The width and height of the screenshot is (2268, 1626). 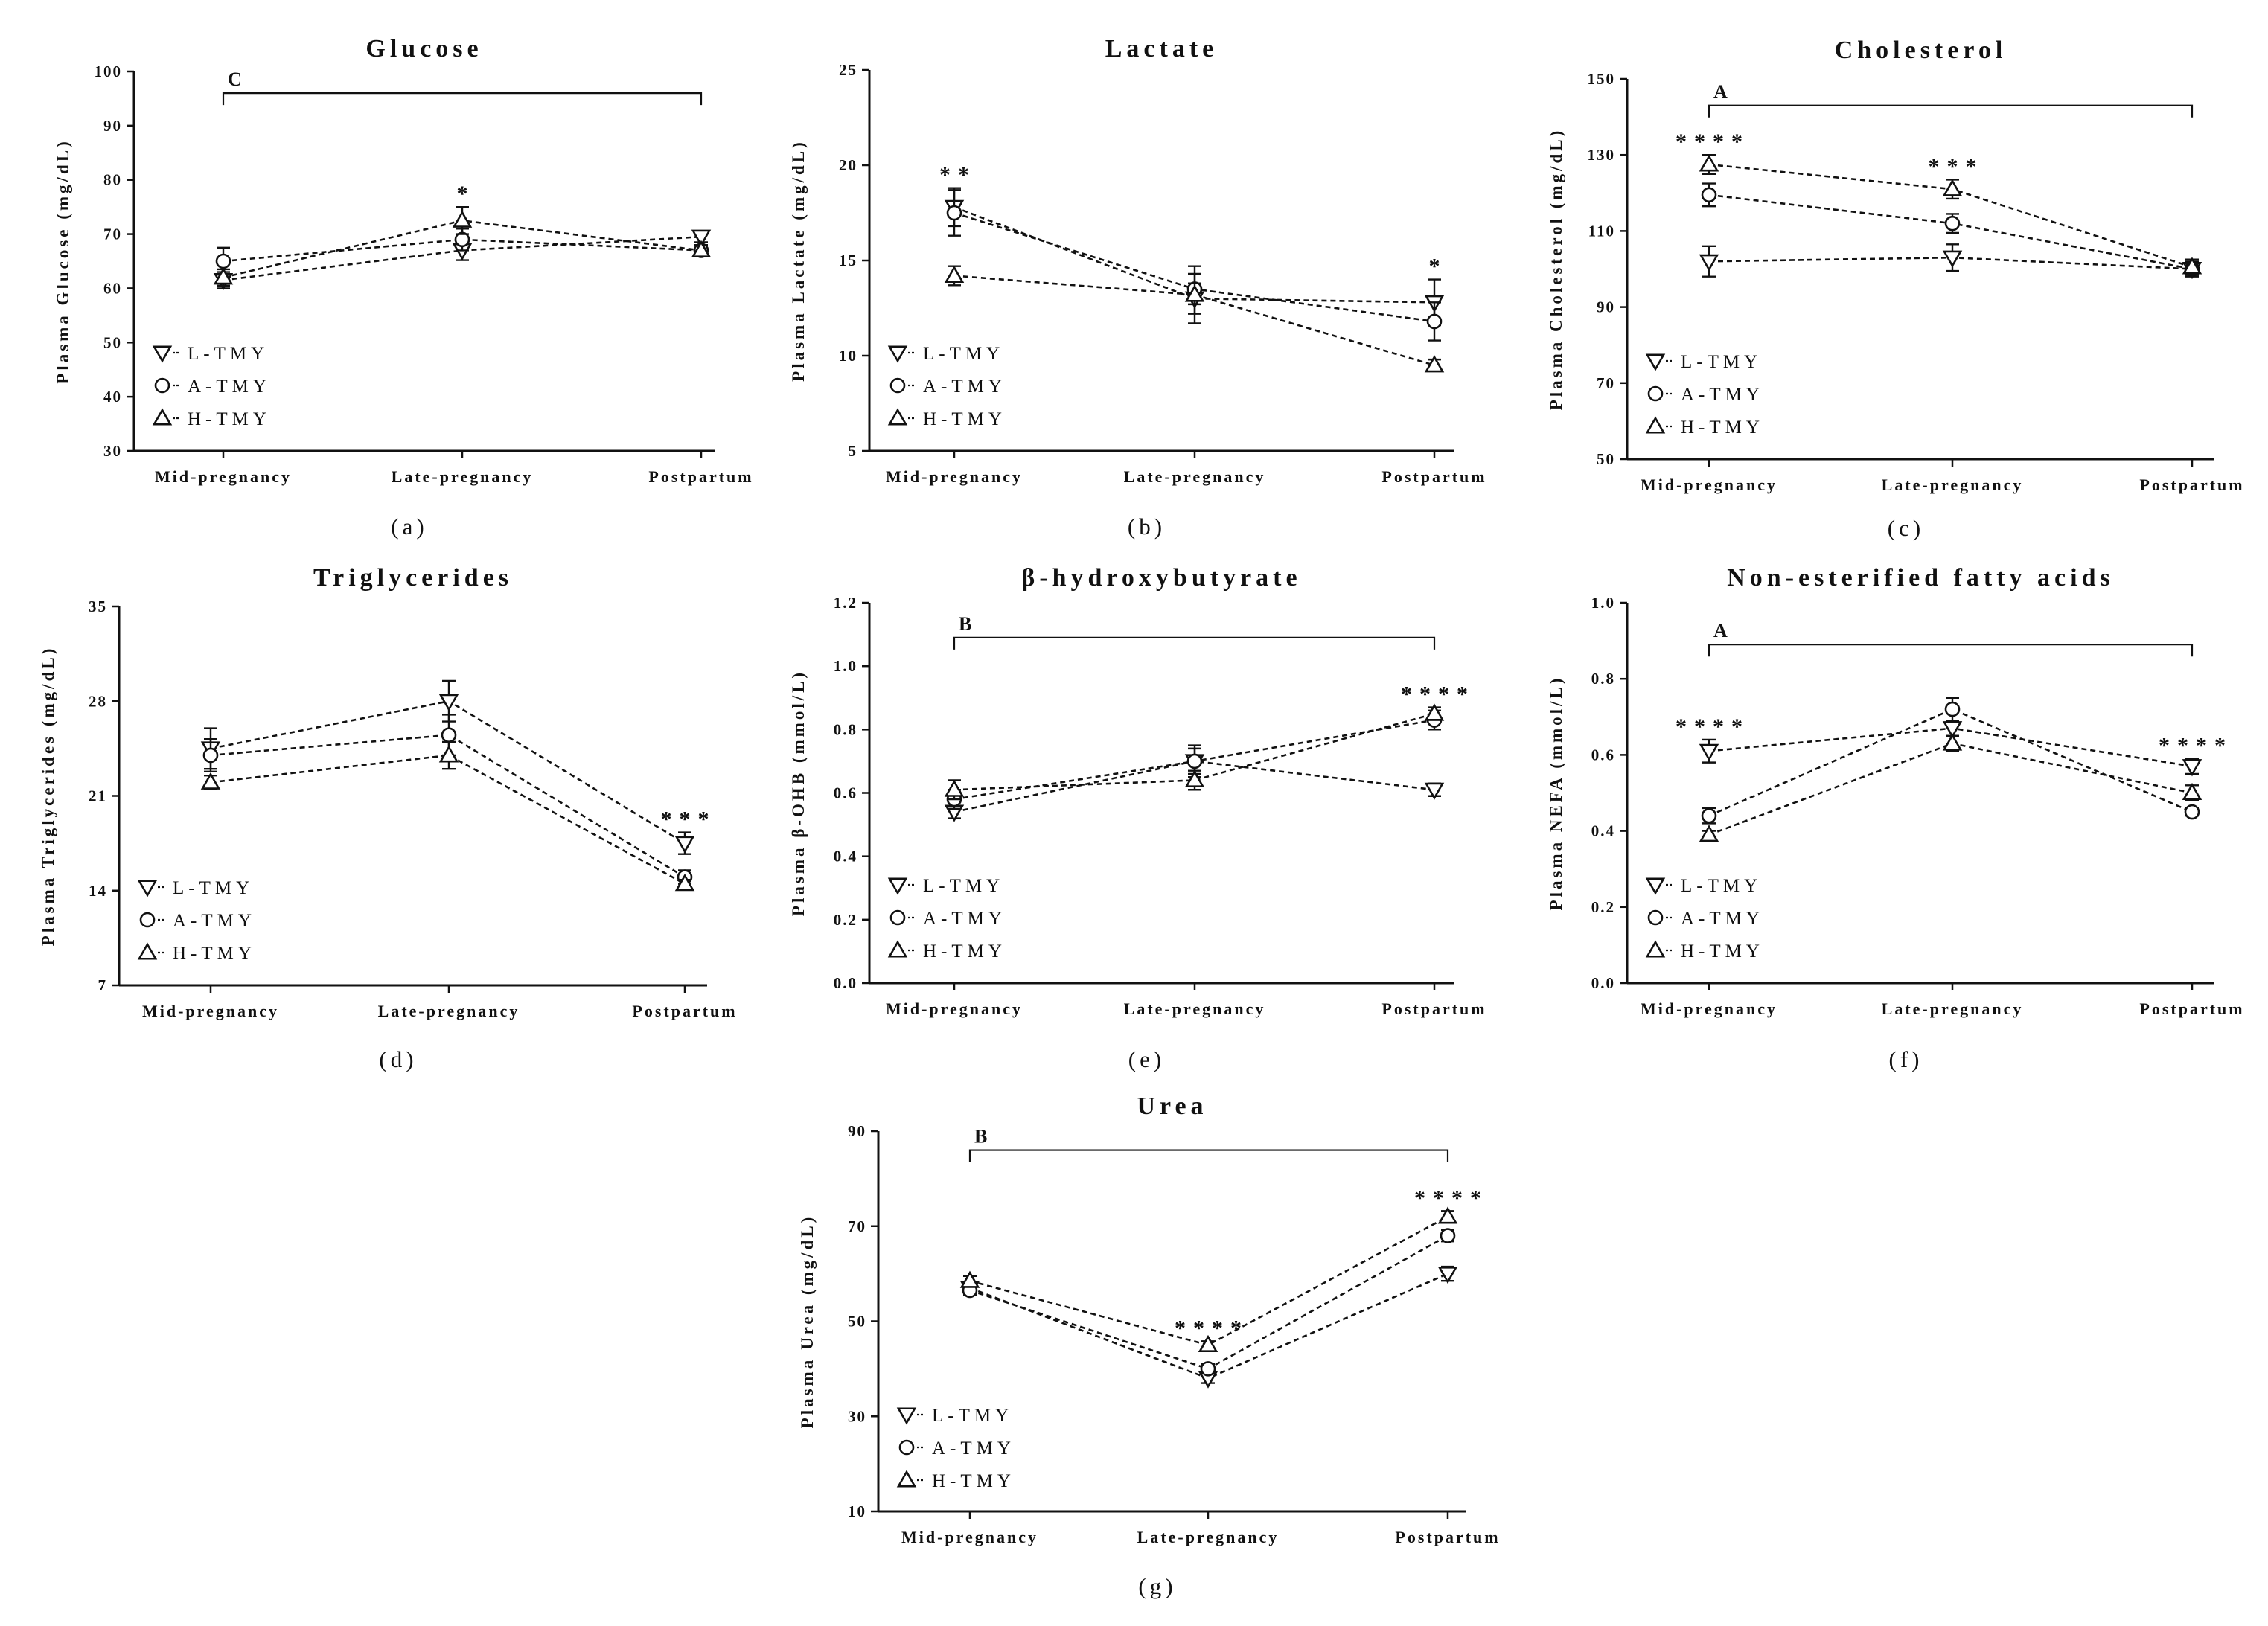 What do you see at coordinates (1603, 983) in the screenshot?
I see `y-tick-label: 0.0` at bounding box center [1603, 983].